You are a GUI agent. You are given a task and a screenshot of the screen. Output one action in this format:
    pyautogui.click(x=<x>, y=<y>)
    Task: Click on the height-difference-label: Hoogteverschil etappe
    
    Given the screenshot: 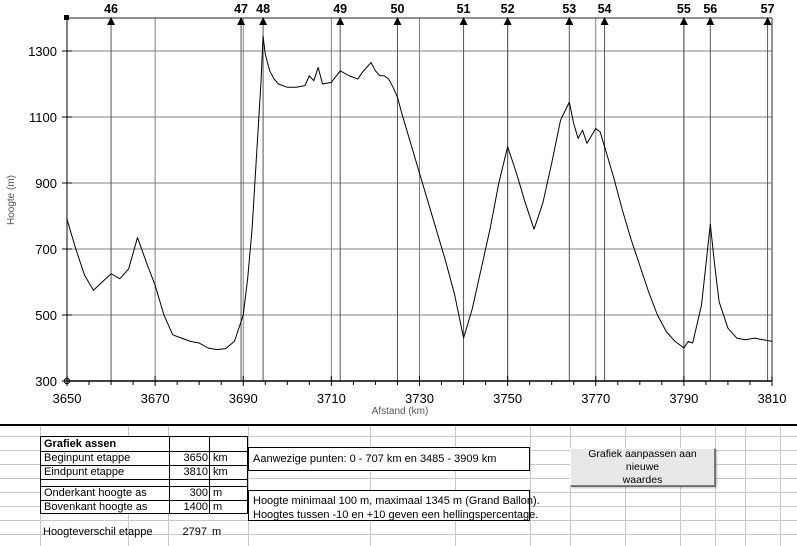 What is the action you would take?
    pyautogui.click(x=98, y=532)
    